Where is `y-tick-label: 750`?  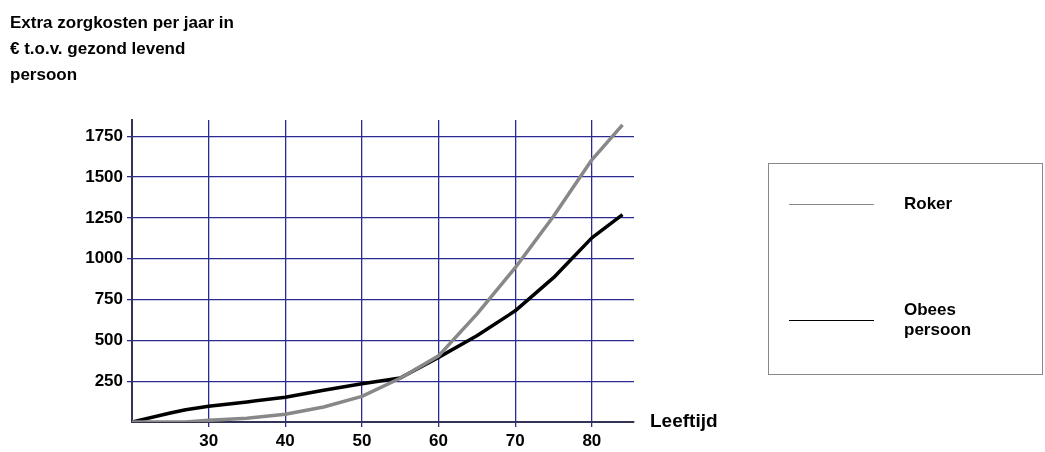 y-tick-label: 750 is located at coordinates (108, 299).